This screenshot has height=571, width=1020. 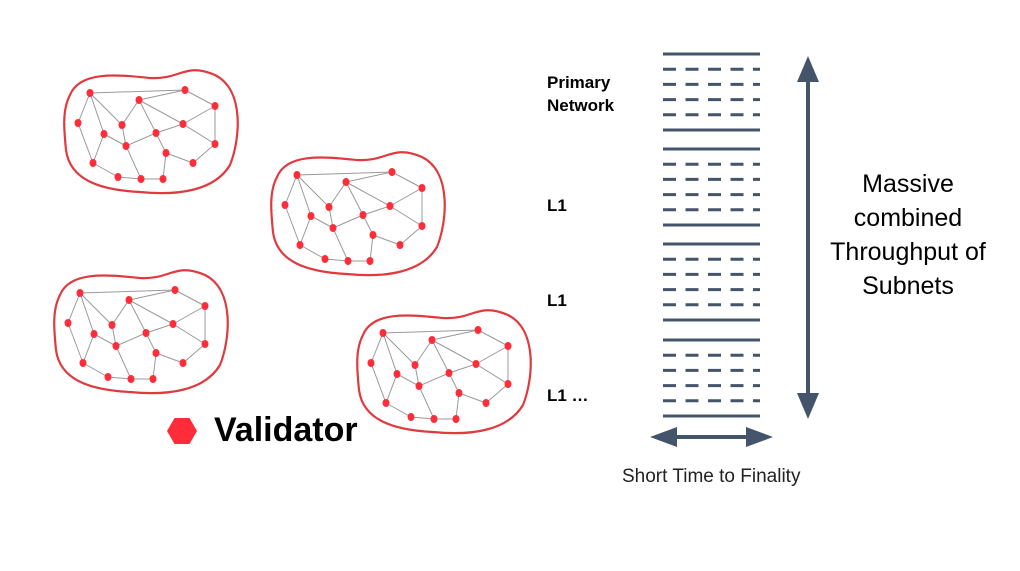 I want to click on cluster-outline, so click(x=141, y=332).